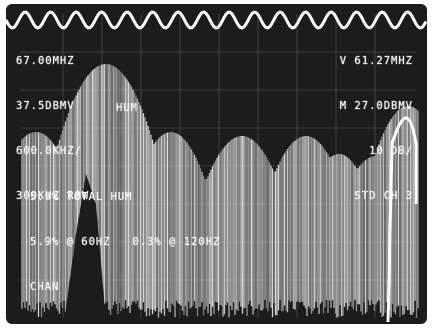  Describe the element at coordinates (52, 129) in the screenshot. I see `left-readouts: 67.00MHZ 37.5DBMV 600.0KHZ/ 300KHZ RBW` at that location.